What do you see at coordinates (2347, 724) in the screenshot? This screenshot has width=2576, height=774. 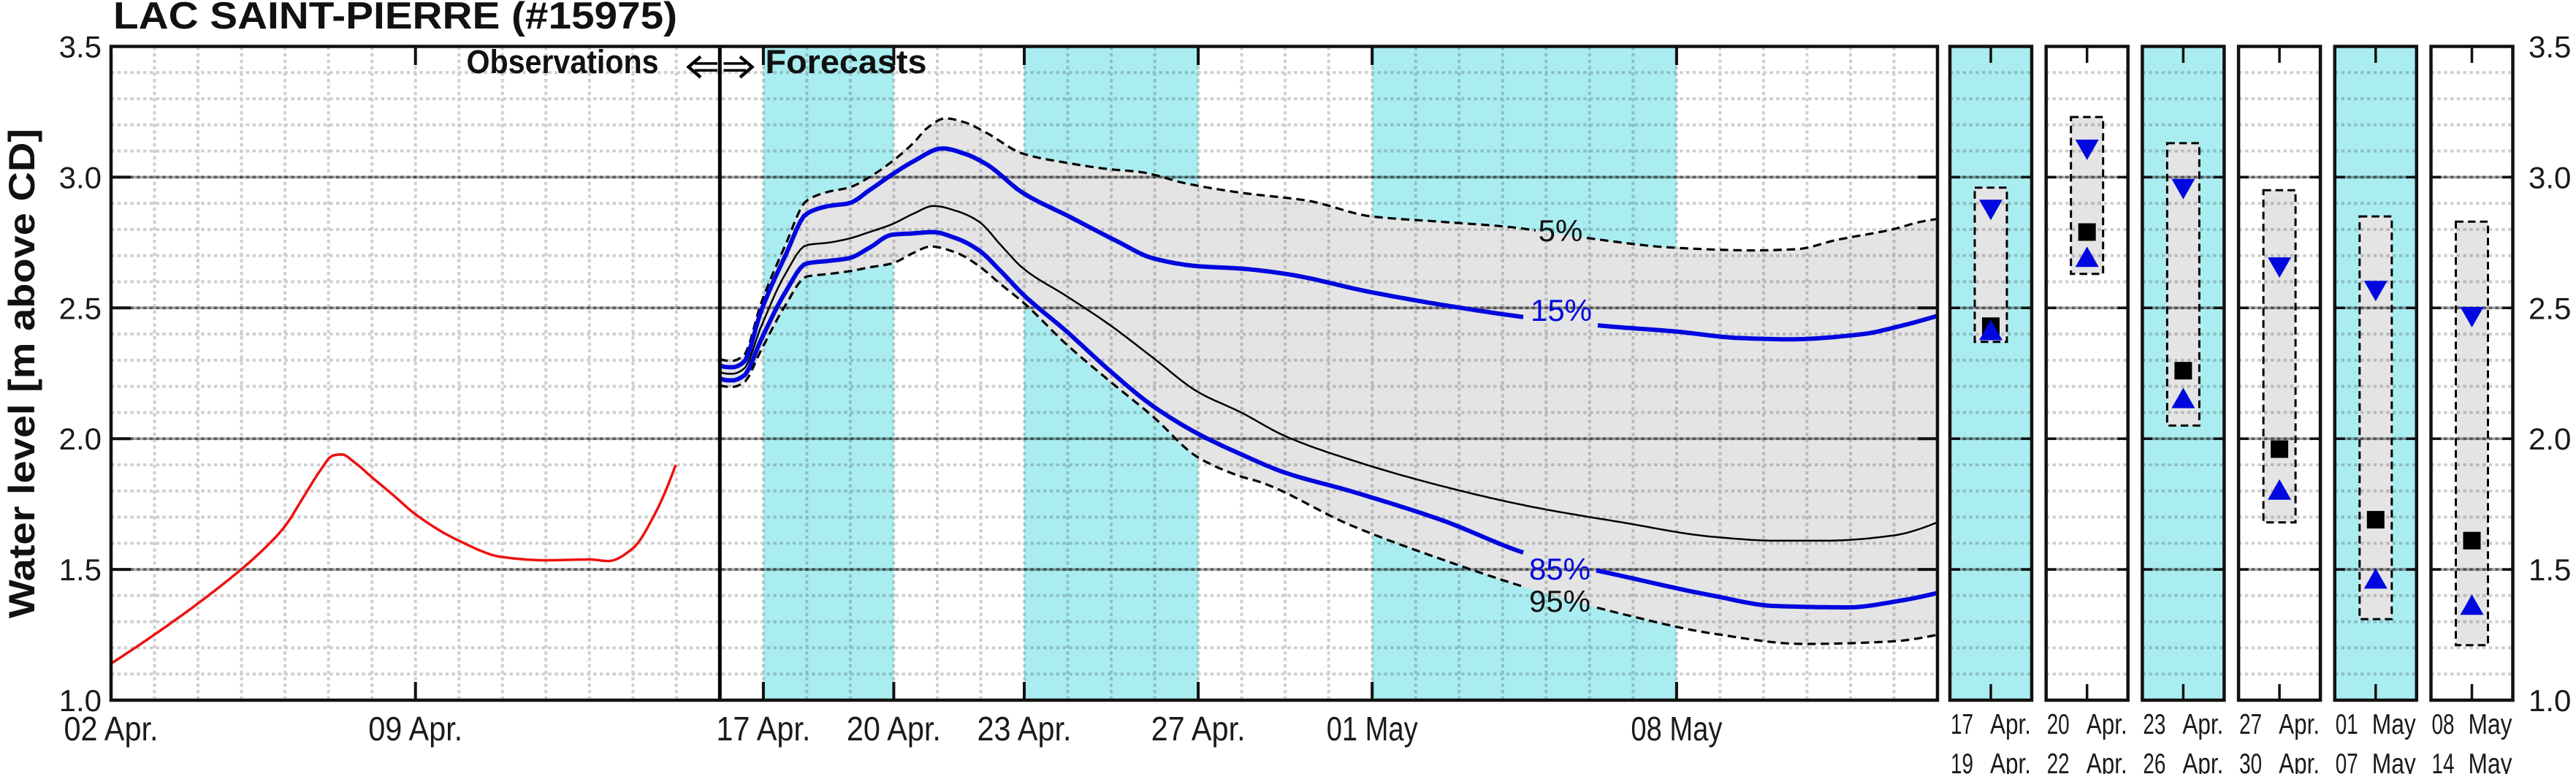 I see `svg-text: 01` at bounding box center [2347, 724].